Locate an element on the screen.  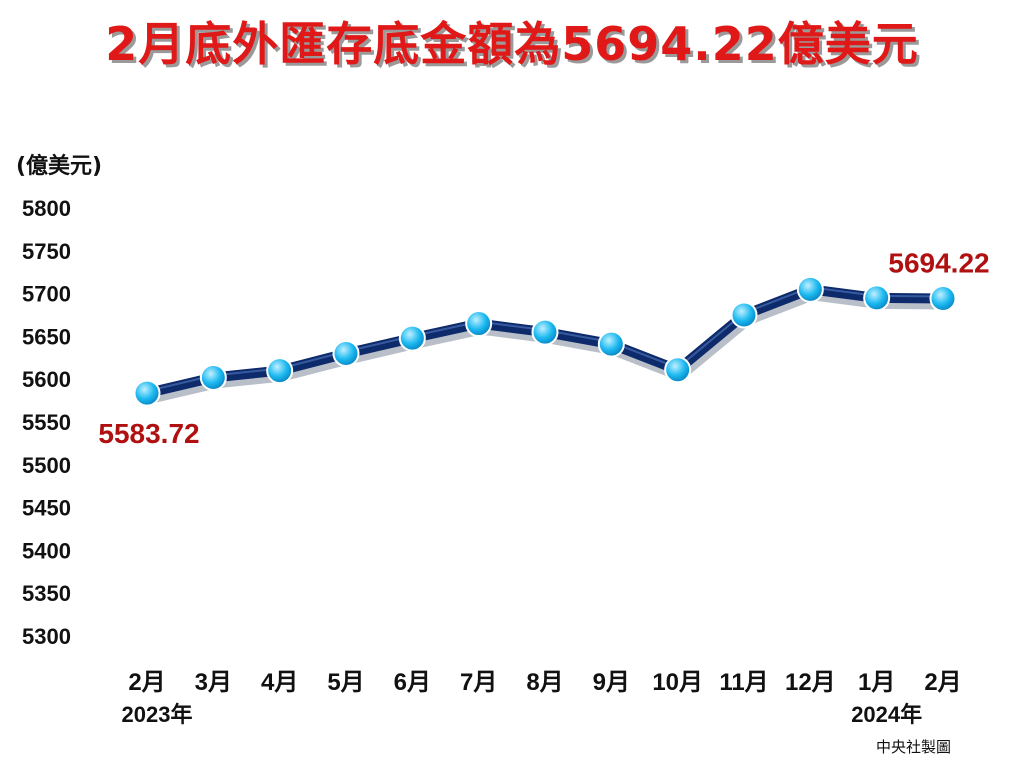
x-tick-label: 6月 is located at coordinates (412, 682).